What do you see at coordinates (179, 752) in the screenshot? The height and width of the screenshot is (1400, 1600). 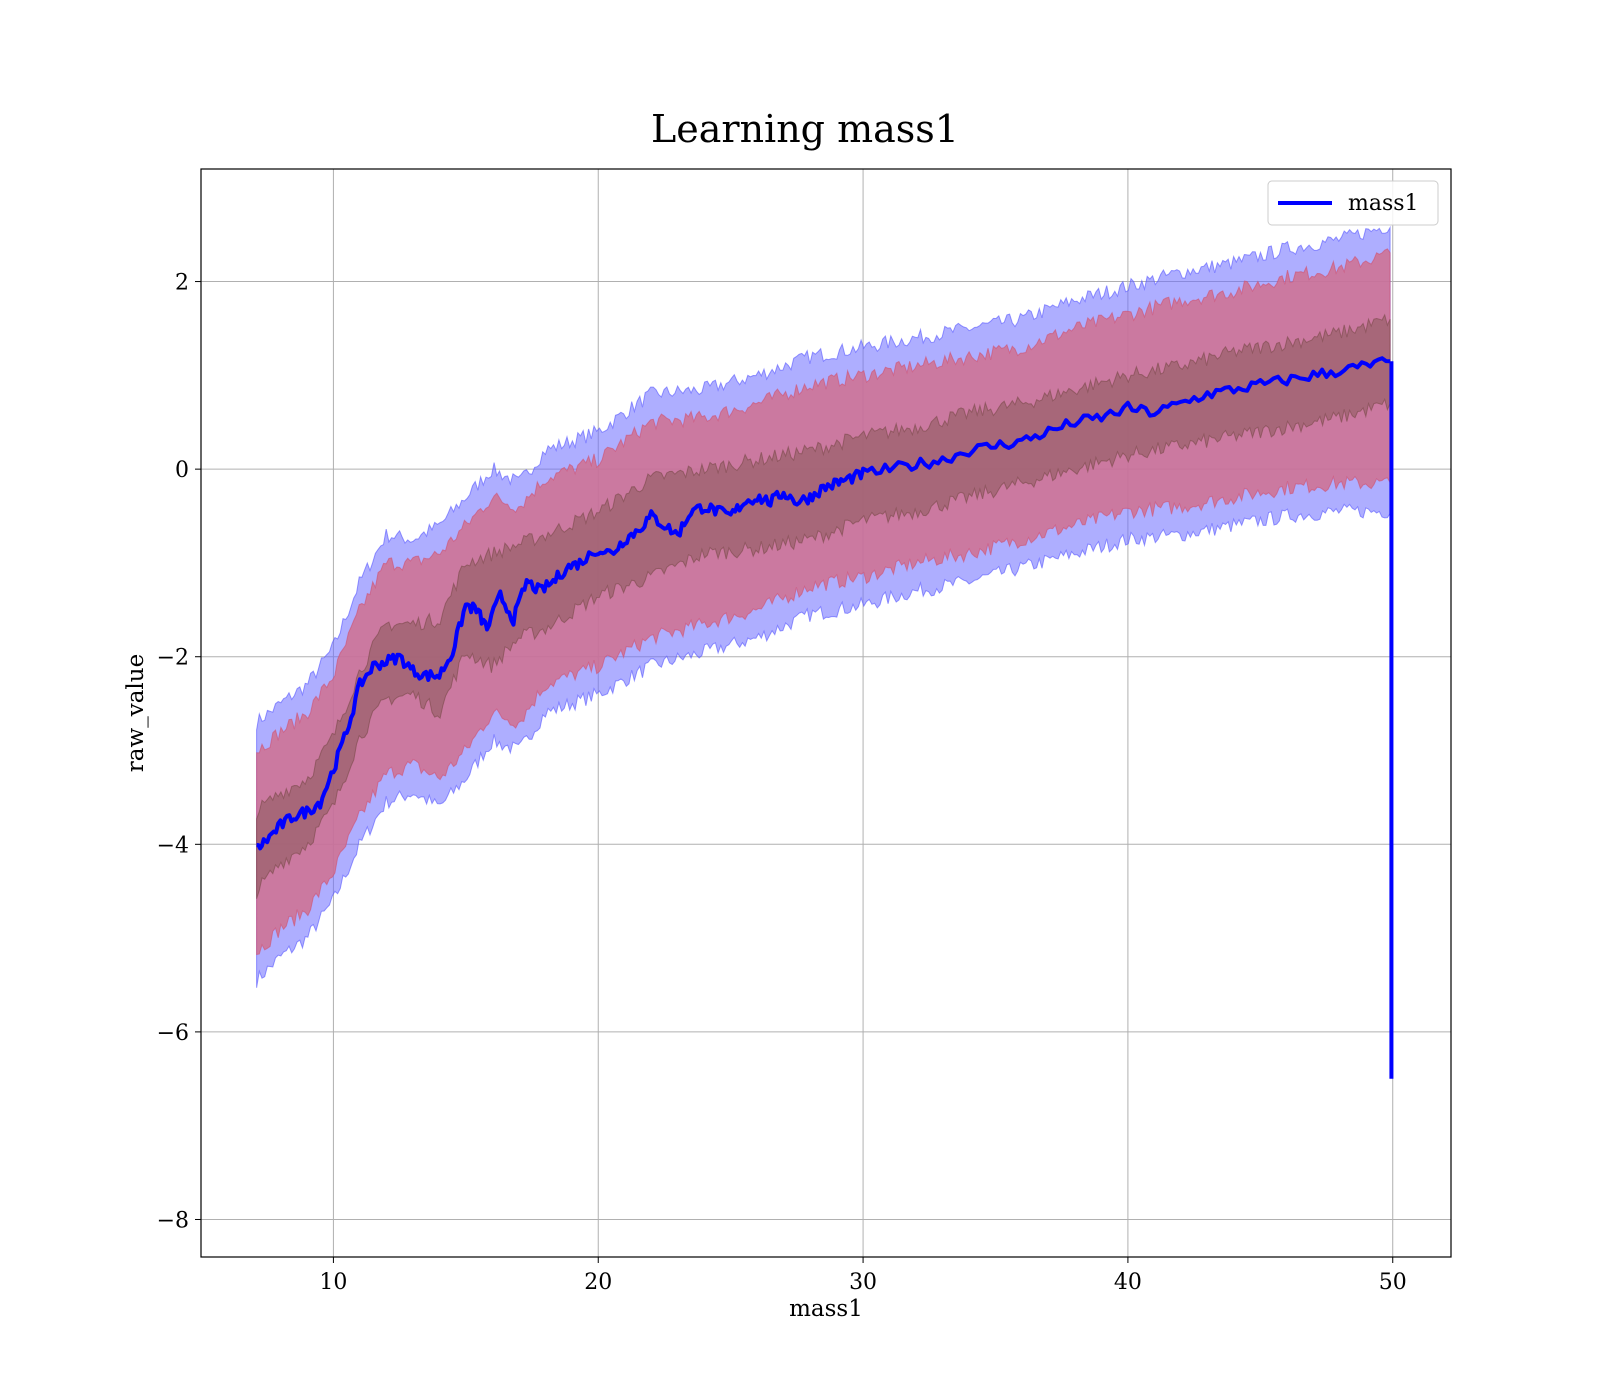 I see `y-ticks: −8 −6 −4 −2 0 2` at bounding box center [179, 752].